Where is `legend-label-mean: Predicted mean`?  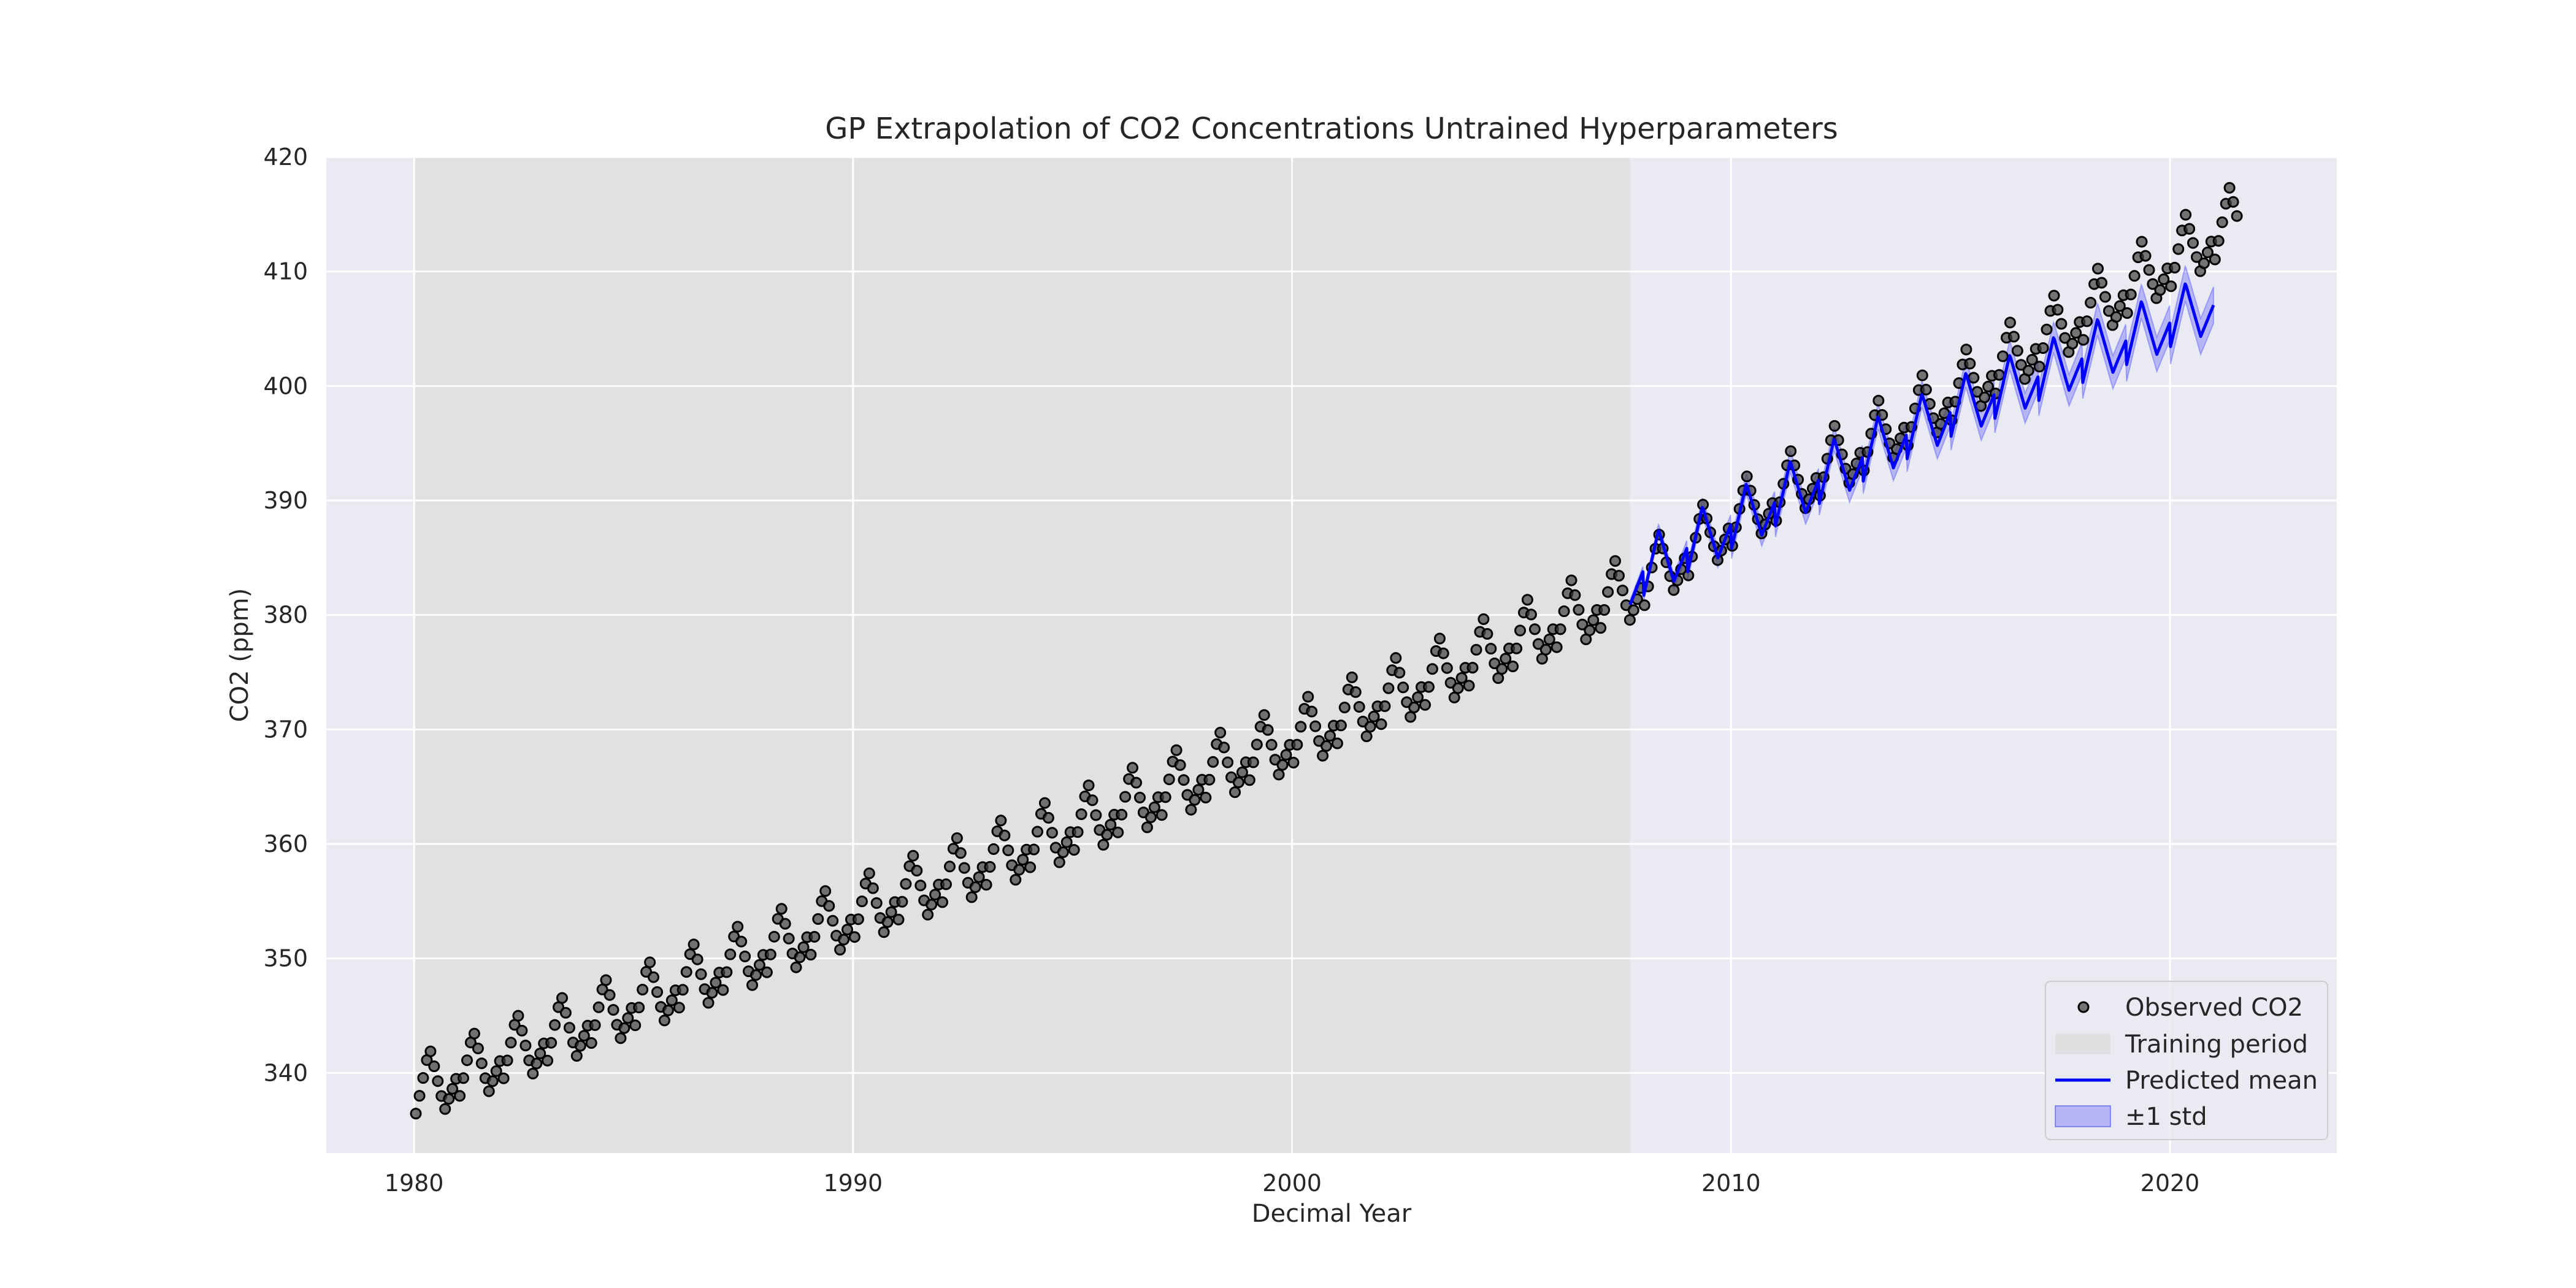
legend-label-mean: Predicted mean is located at coordinates (2221, 1081).